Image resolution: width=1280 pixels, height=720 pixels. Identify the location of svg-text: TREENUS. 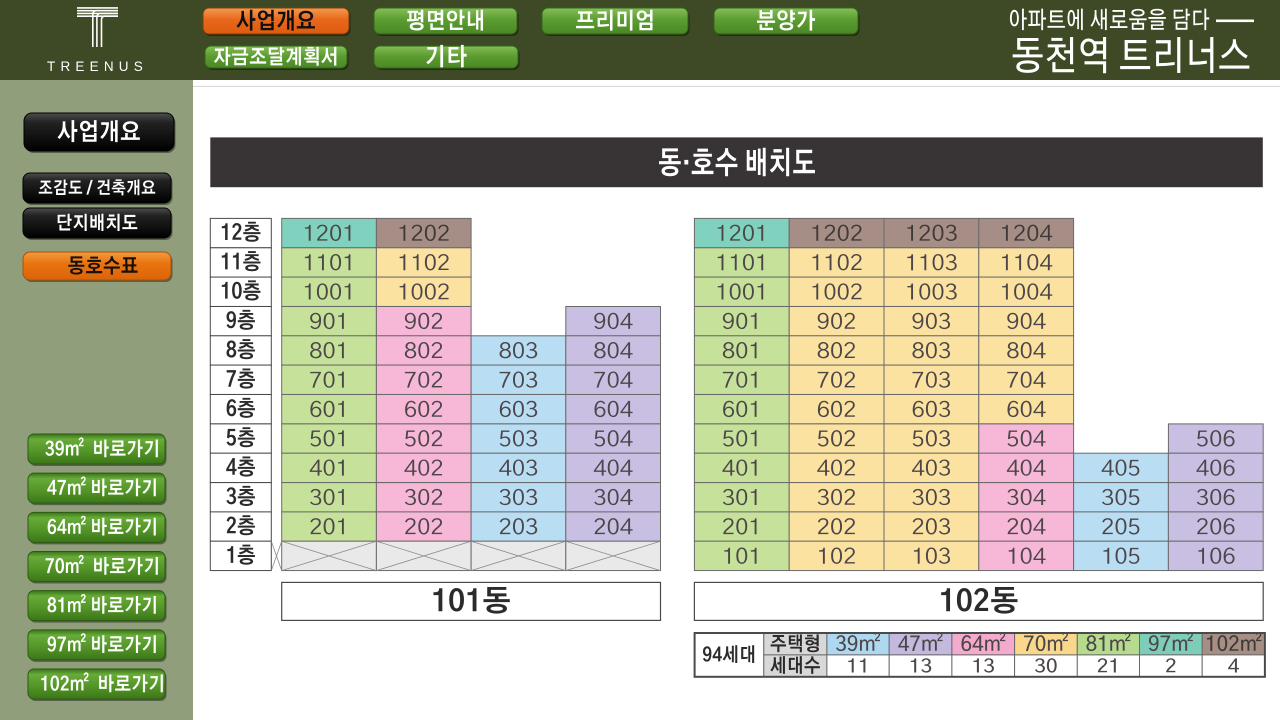
(97, 66).